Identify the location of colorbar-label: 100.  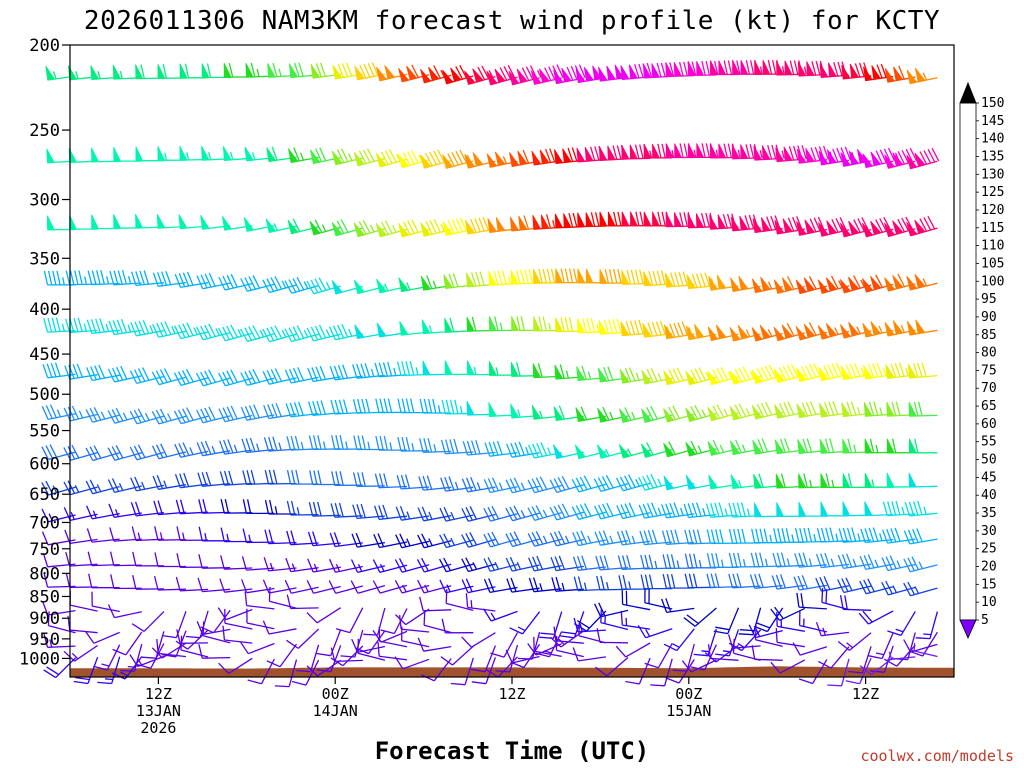
(992, 281).